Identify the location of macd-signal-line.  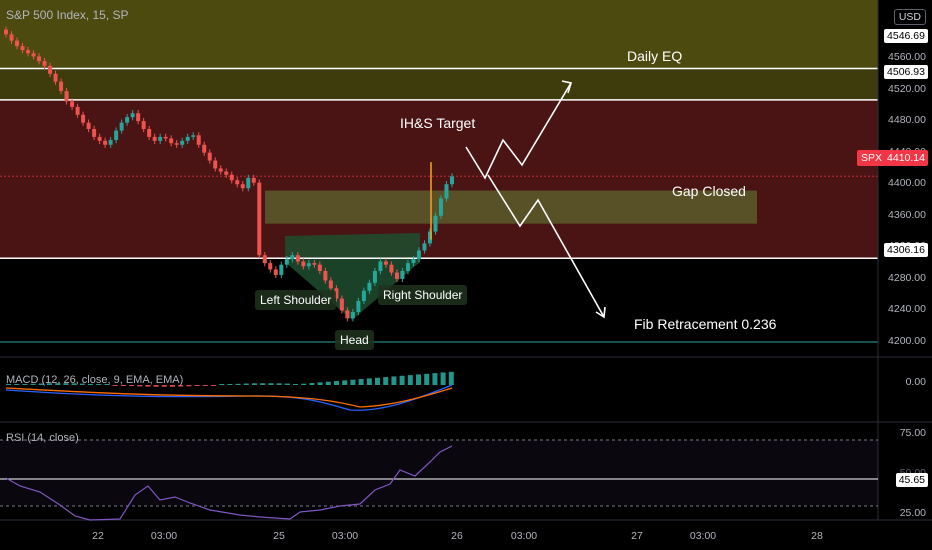
(229, 397).